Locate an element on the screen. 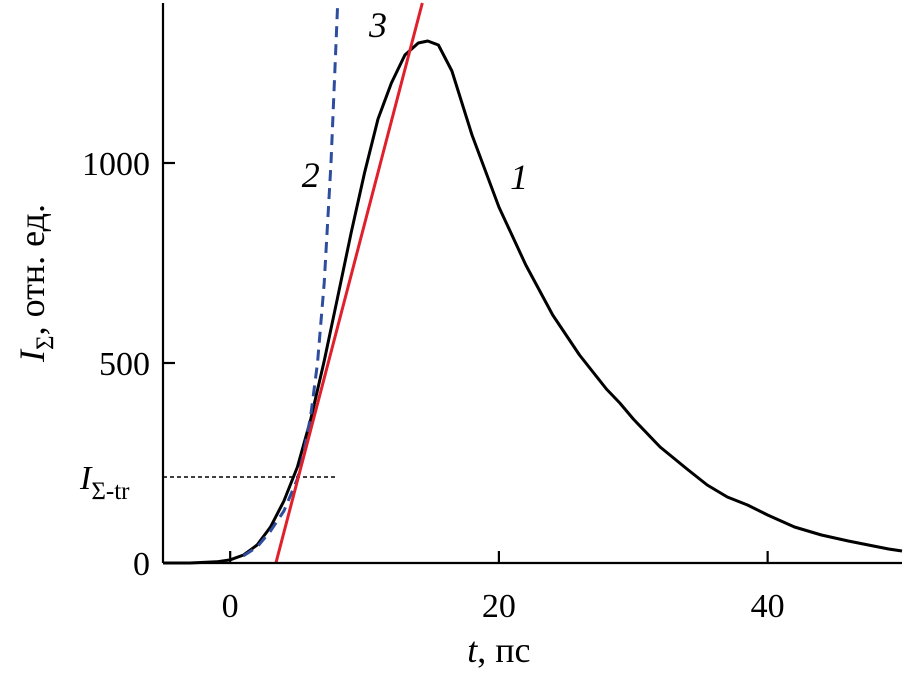 This screenshot has height=673, width=906. y-tick-label: 500 is located at coordinates (124, 364).